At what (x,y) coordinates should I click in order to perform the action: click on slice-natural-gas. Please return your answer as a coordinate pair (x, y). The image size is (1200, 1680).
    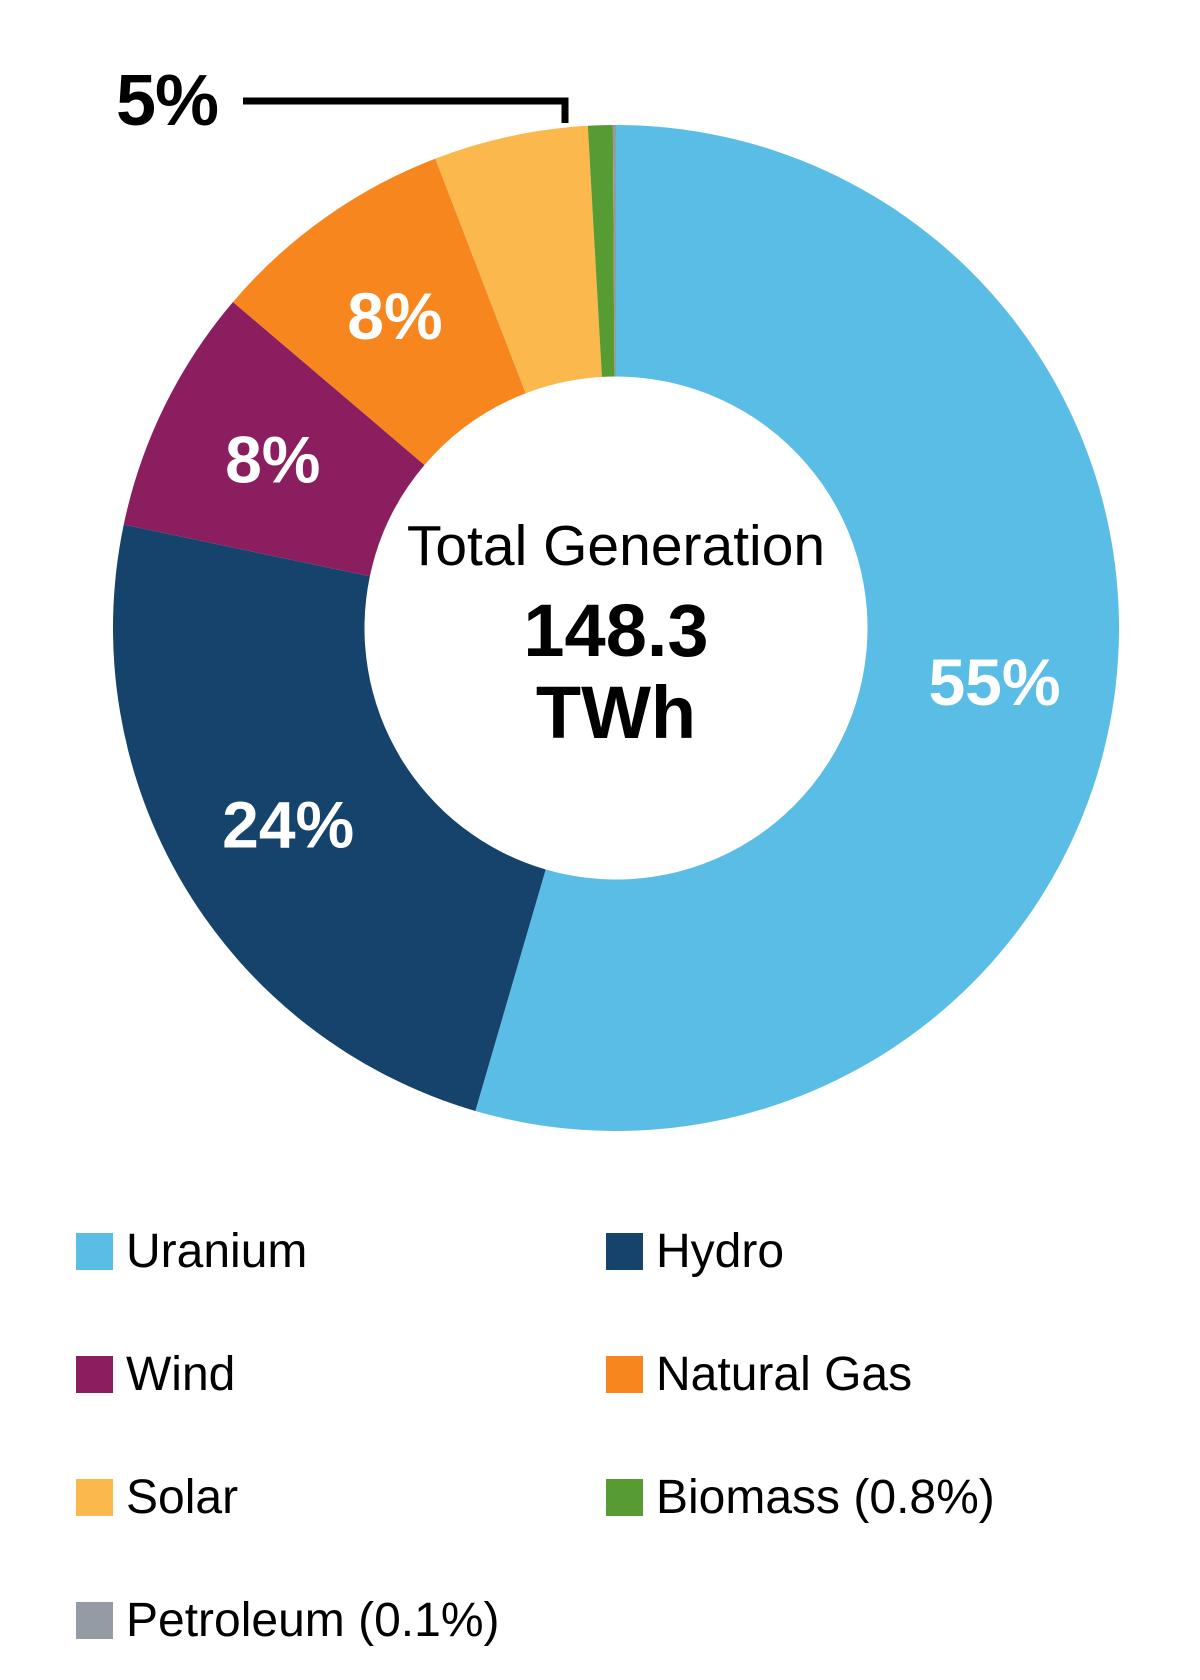
    Looking at the image, I should click on (379, 311).